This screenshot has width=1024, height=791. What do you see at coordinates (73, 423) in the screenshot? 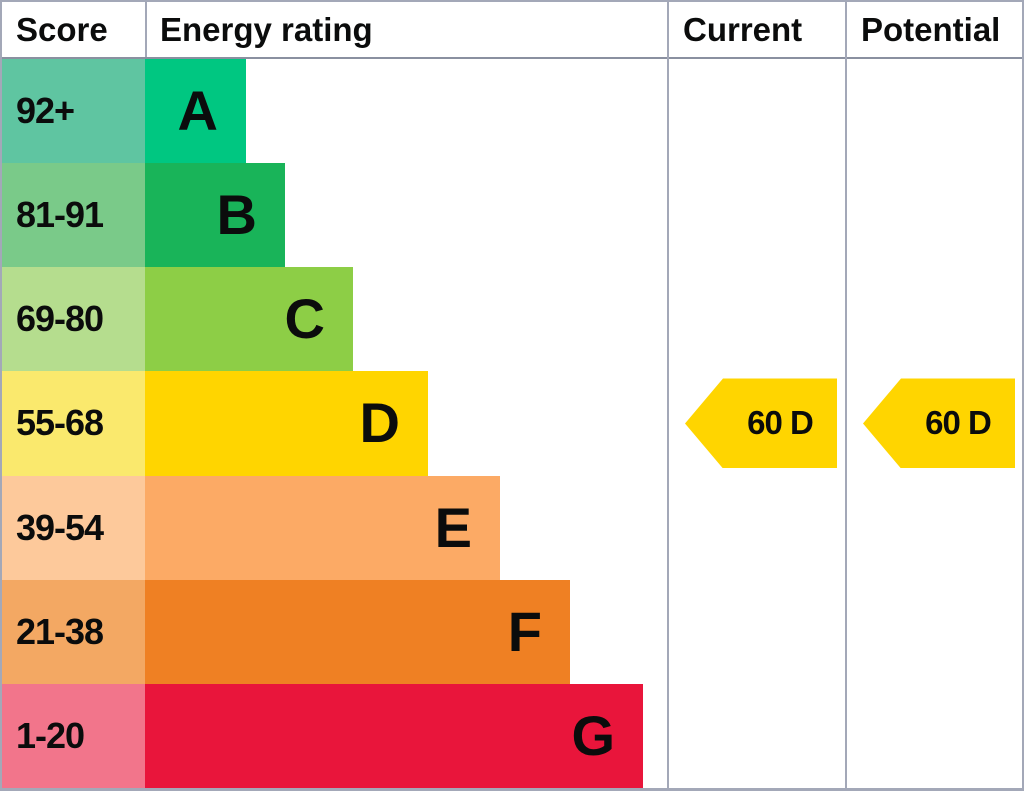
I see `score-range-d: 55-68` at bounding box center [73, 423].